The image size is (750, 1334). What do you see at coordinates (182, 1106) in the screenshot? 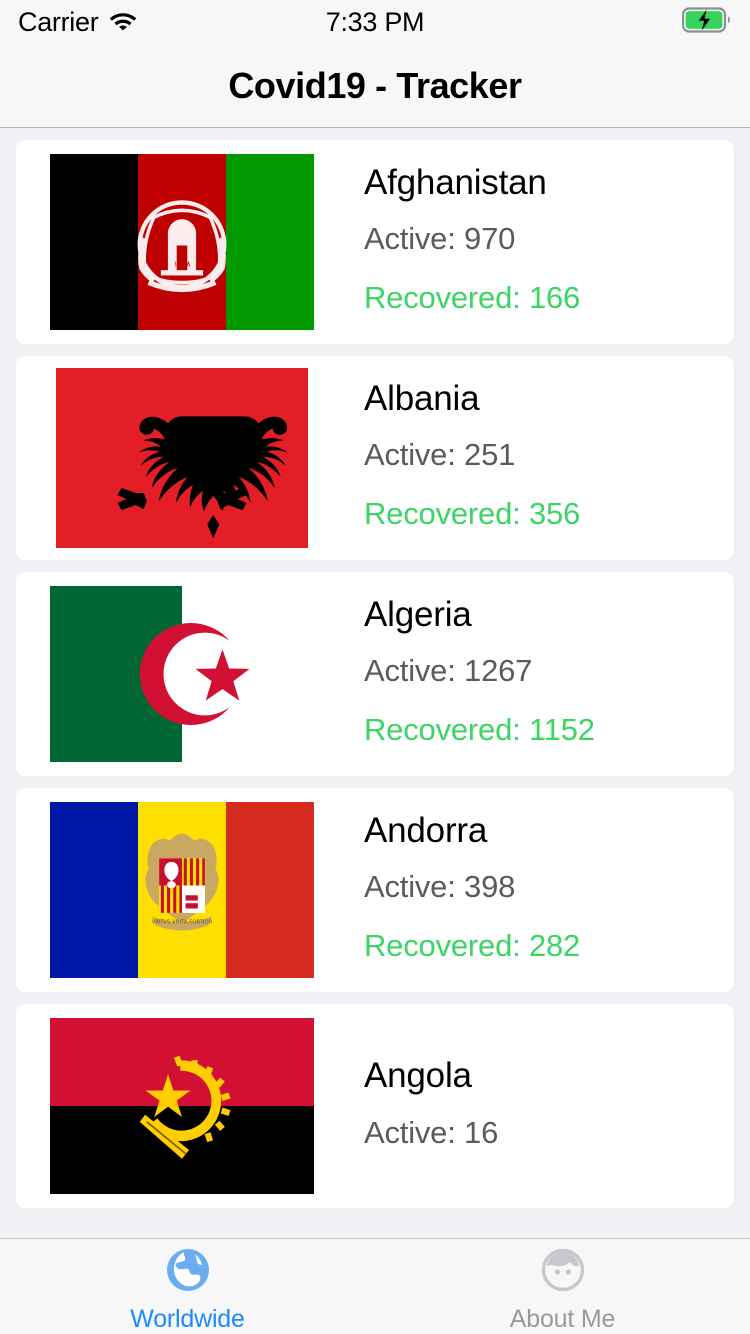
I see `angola-flag` at bounding box center [182, 1106].